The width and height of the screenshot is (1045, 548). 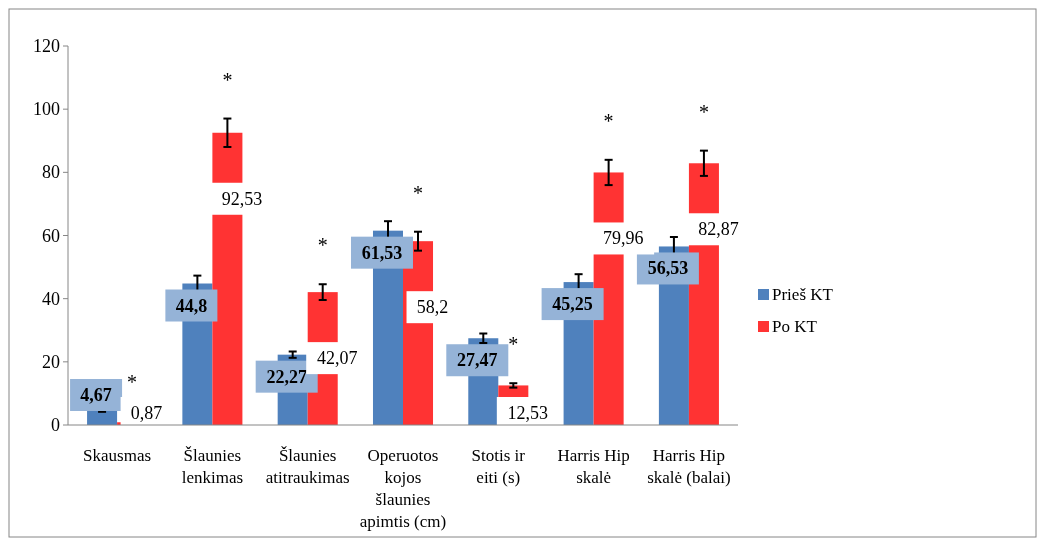 I want to click on y-tick-label: 40, so click(x=51, y=298).